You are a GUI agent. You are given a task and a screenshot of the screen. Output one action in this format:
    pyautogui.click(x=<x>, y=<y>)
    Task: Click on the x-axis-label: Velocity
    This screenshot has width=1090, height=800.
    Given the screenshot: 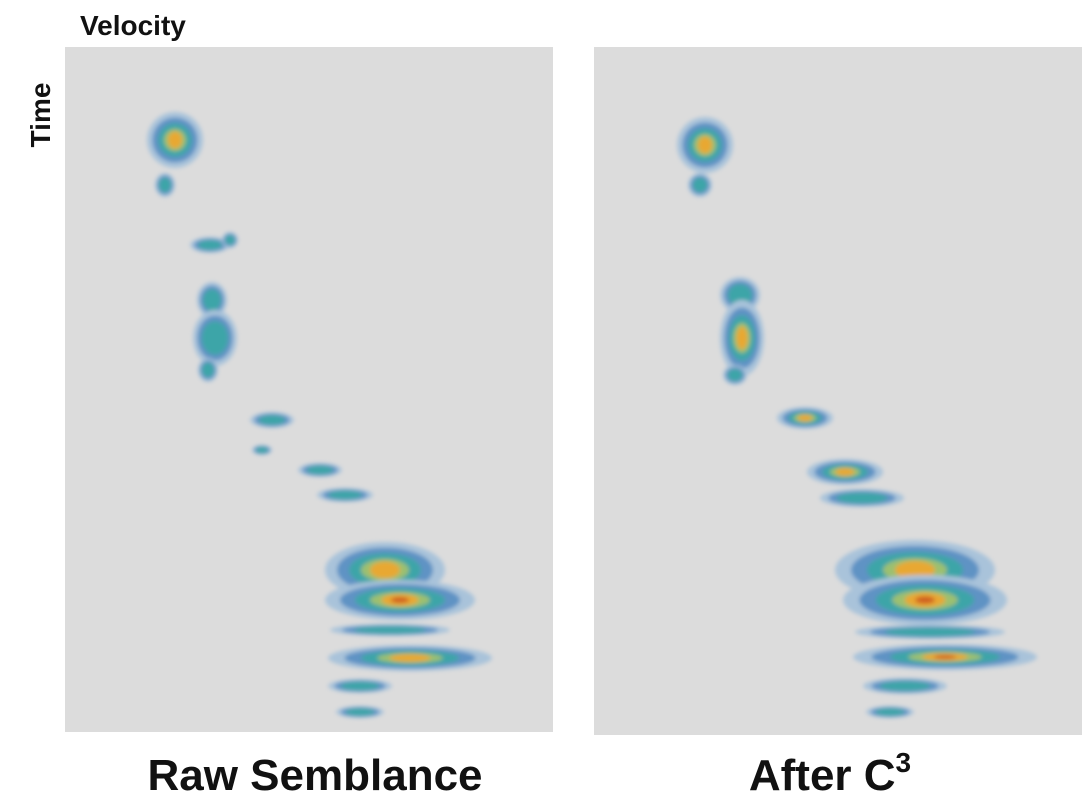 What is the action you would take?
    pyautogui.click(x=133, y=25)
    